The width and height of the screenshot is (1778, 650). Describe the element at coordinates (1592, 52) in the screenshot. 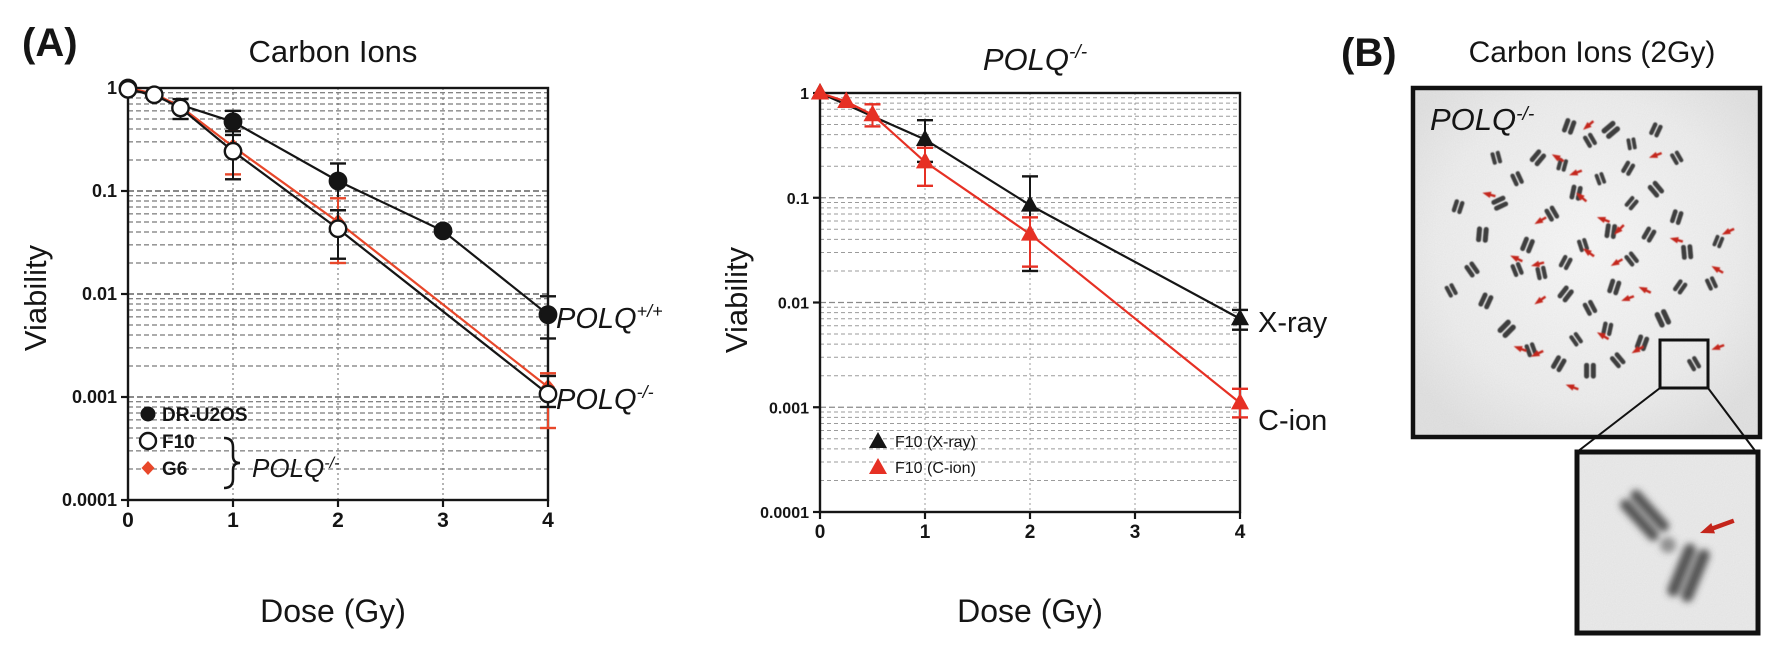

I see `panel-b-title: Carbon Ions (2Gy)` at that location.